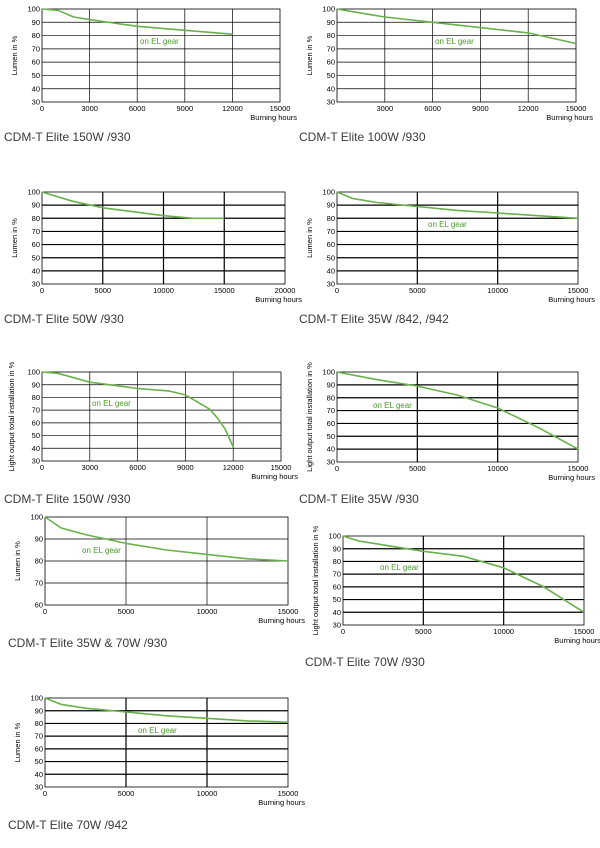  Describe the element at coordinates (88, 643) in the screenshot. I see `chart-caption: CDM-T Elite 35W & 70W /930` at that location.